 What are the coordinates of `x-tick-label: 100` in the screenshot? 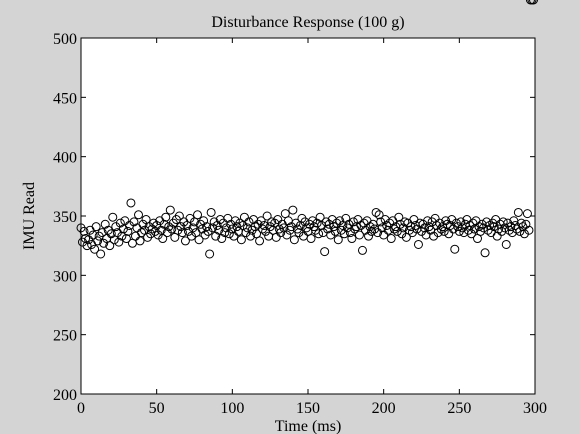 It's located at (232, 408).